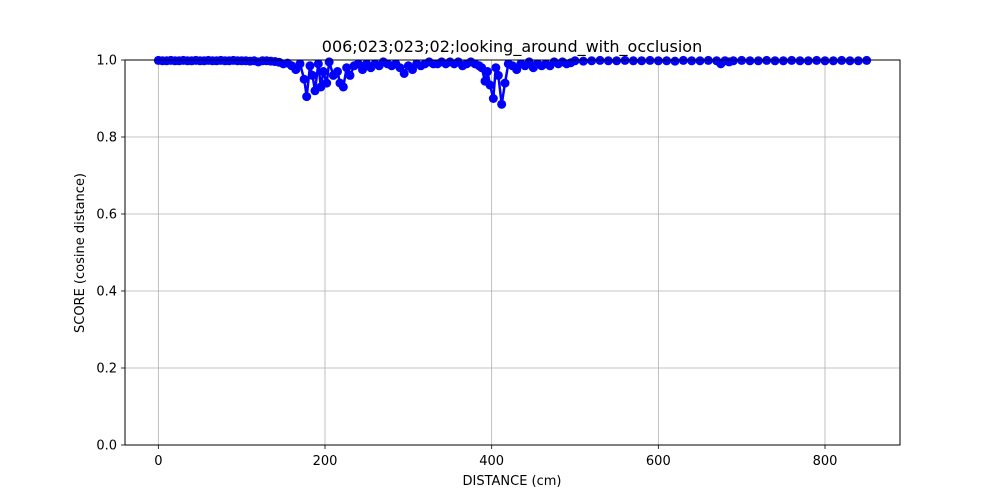 This screenshot has height=500, width=1000. What do you see at coordinates (110, 254) in the screenshot?
I see `y-axis: 0.0 0.2 0.4 0.6 0.8 1.0` at bounding box center [110, 254].